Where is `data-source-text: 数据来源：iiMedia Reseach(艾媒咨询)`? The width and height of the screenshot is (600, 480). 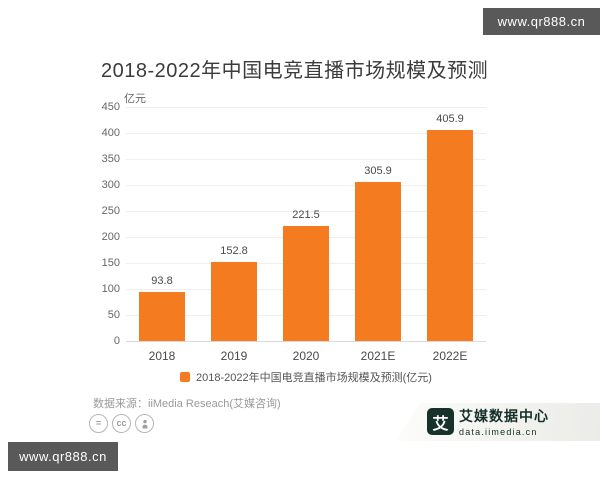 data-source-text: 数据来源：iiMedia Reseach(艾媒咨询) is located at coordinates (187, 404).